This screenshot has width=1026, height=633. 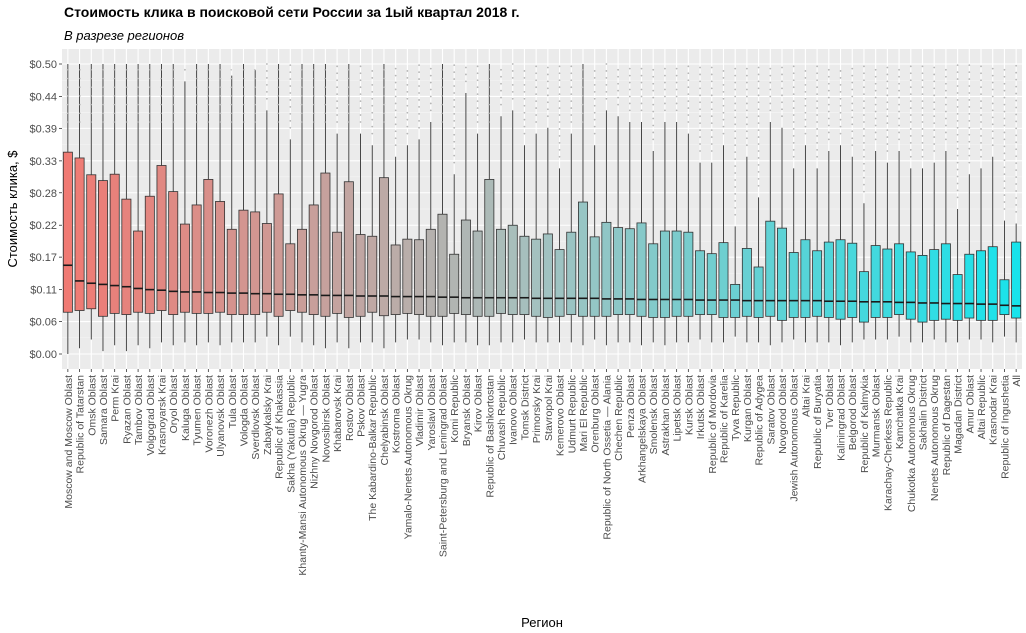 What do you see at coordinates (12, 209) in the screenshot?
I see `y-axis-title: Стоимость клика, $` at bounding box center [12, 209].